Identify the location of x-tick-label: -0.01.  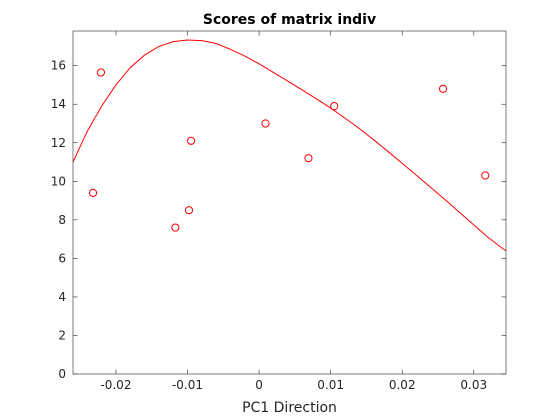
(187, 385).